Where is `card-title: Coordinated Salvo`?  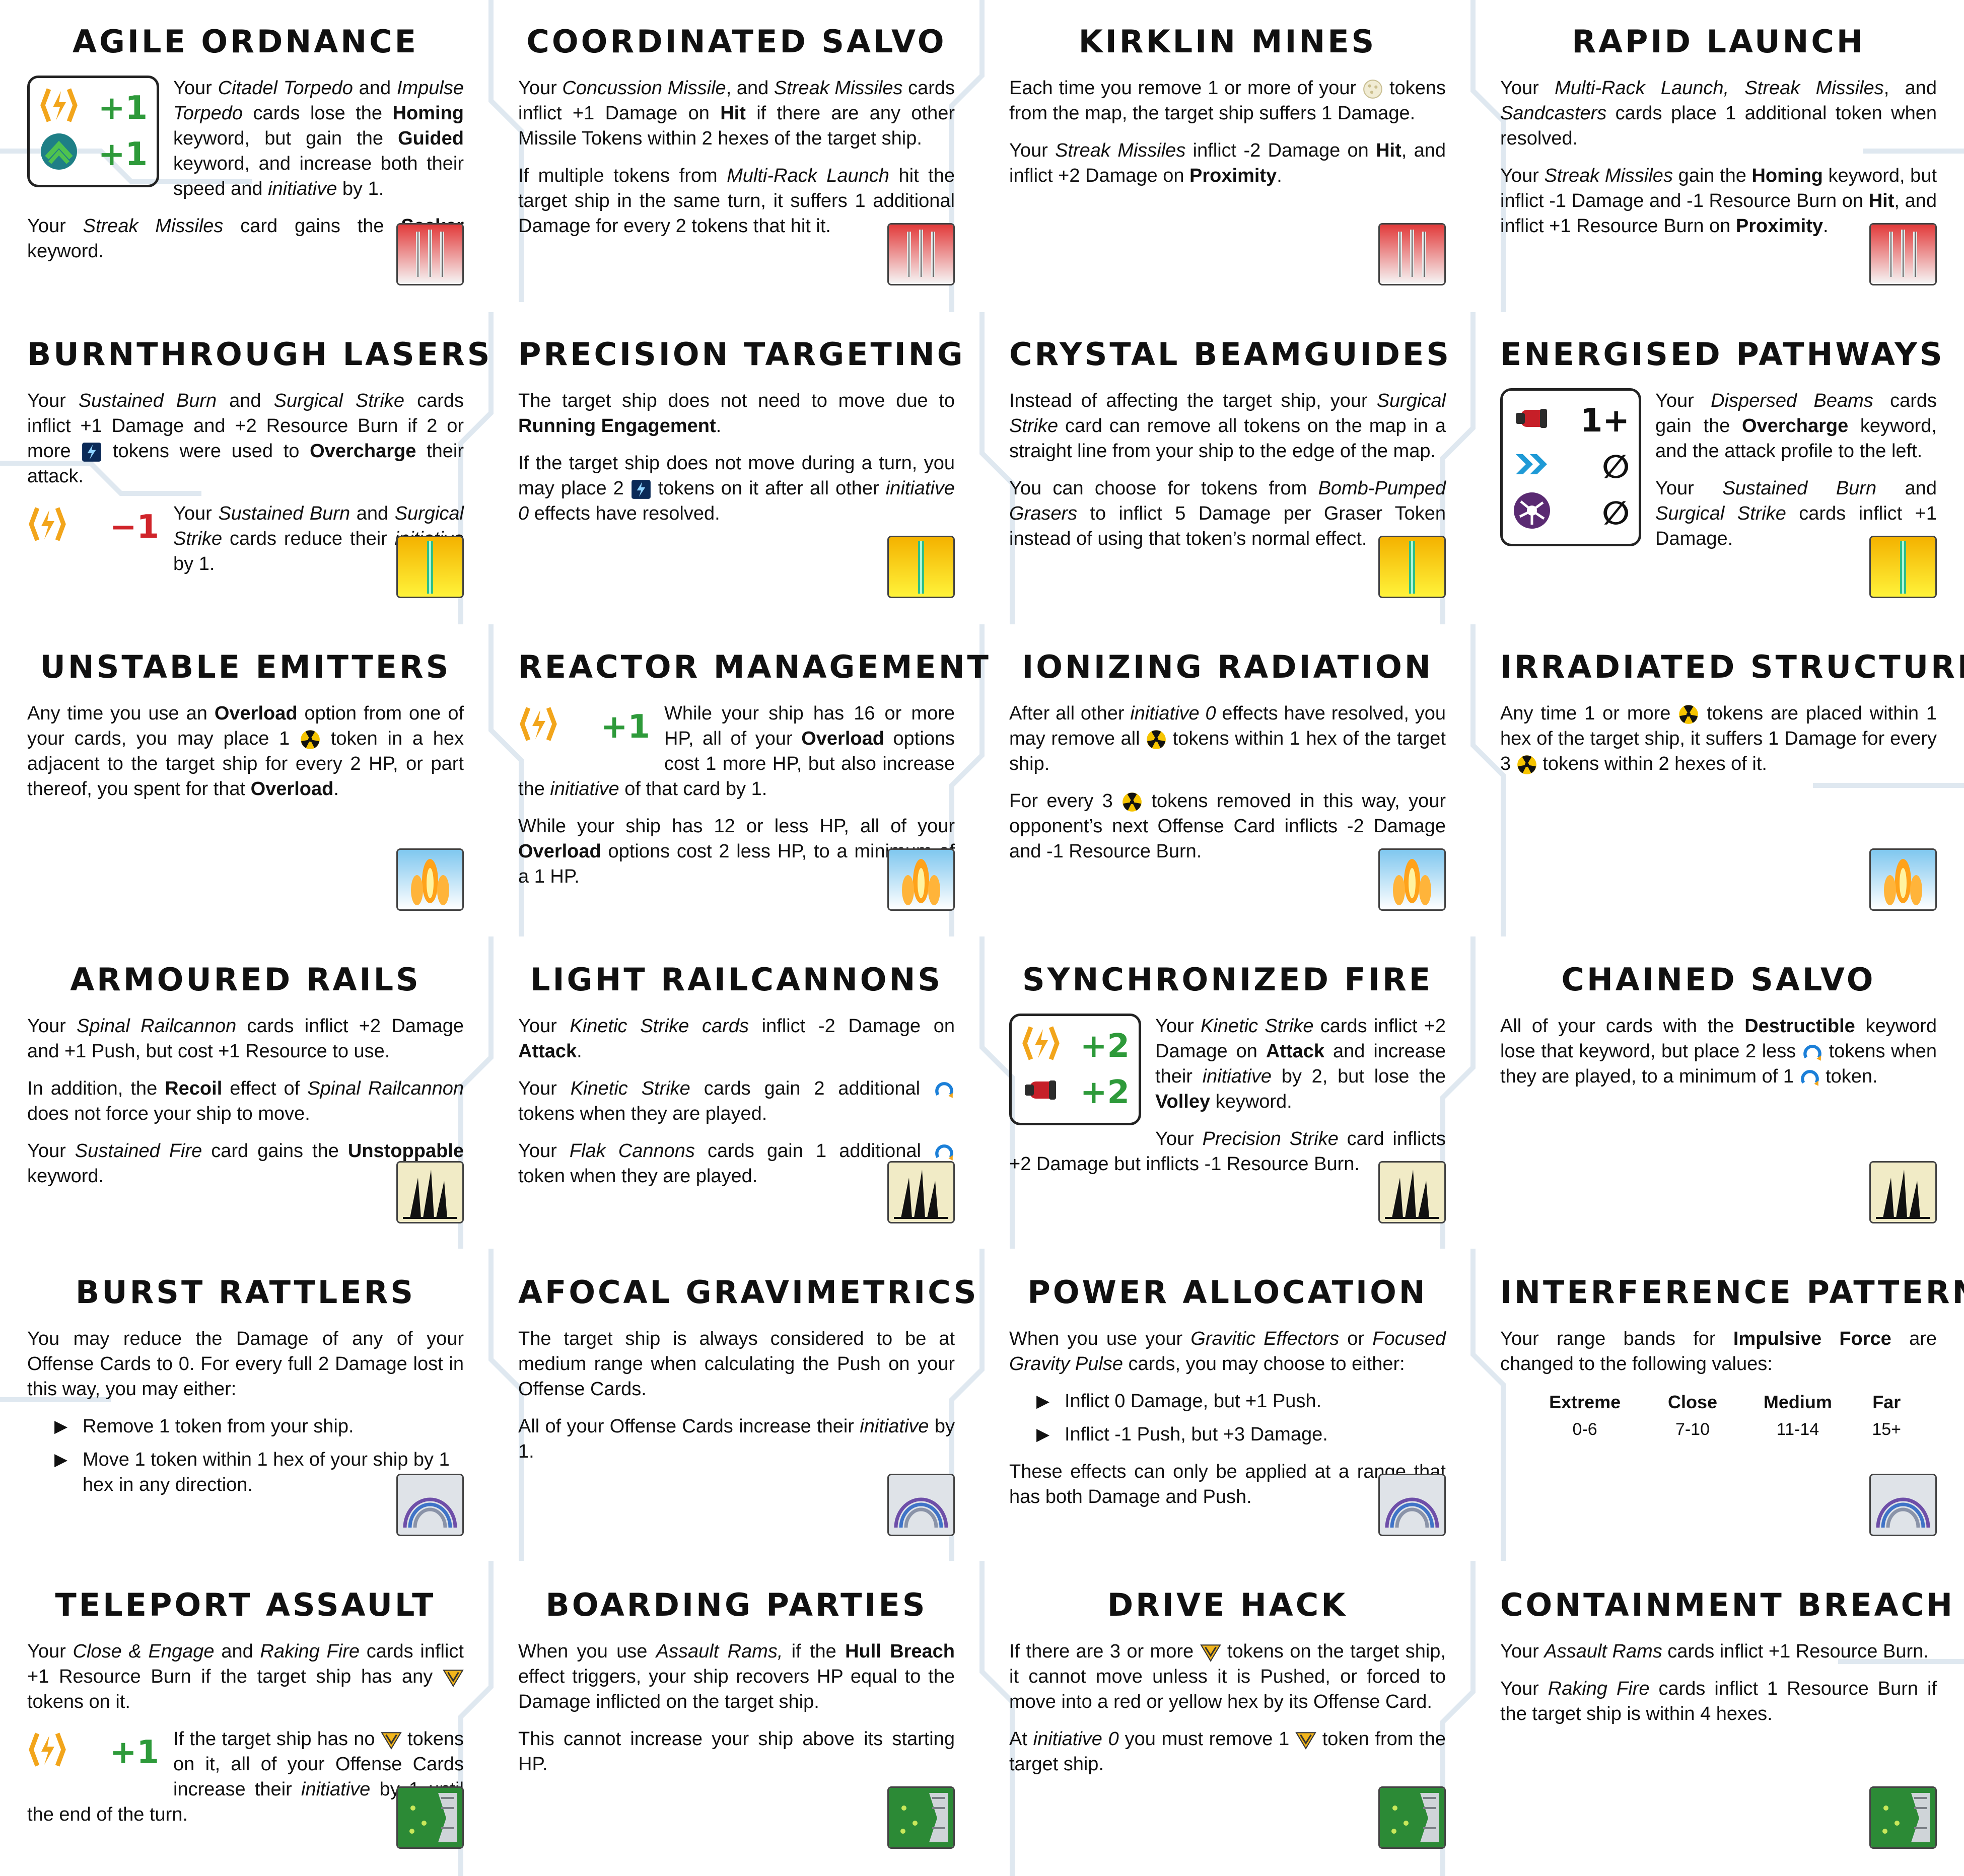 card-title: Coordinated Salvo is located at coordinates (736, 42).